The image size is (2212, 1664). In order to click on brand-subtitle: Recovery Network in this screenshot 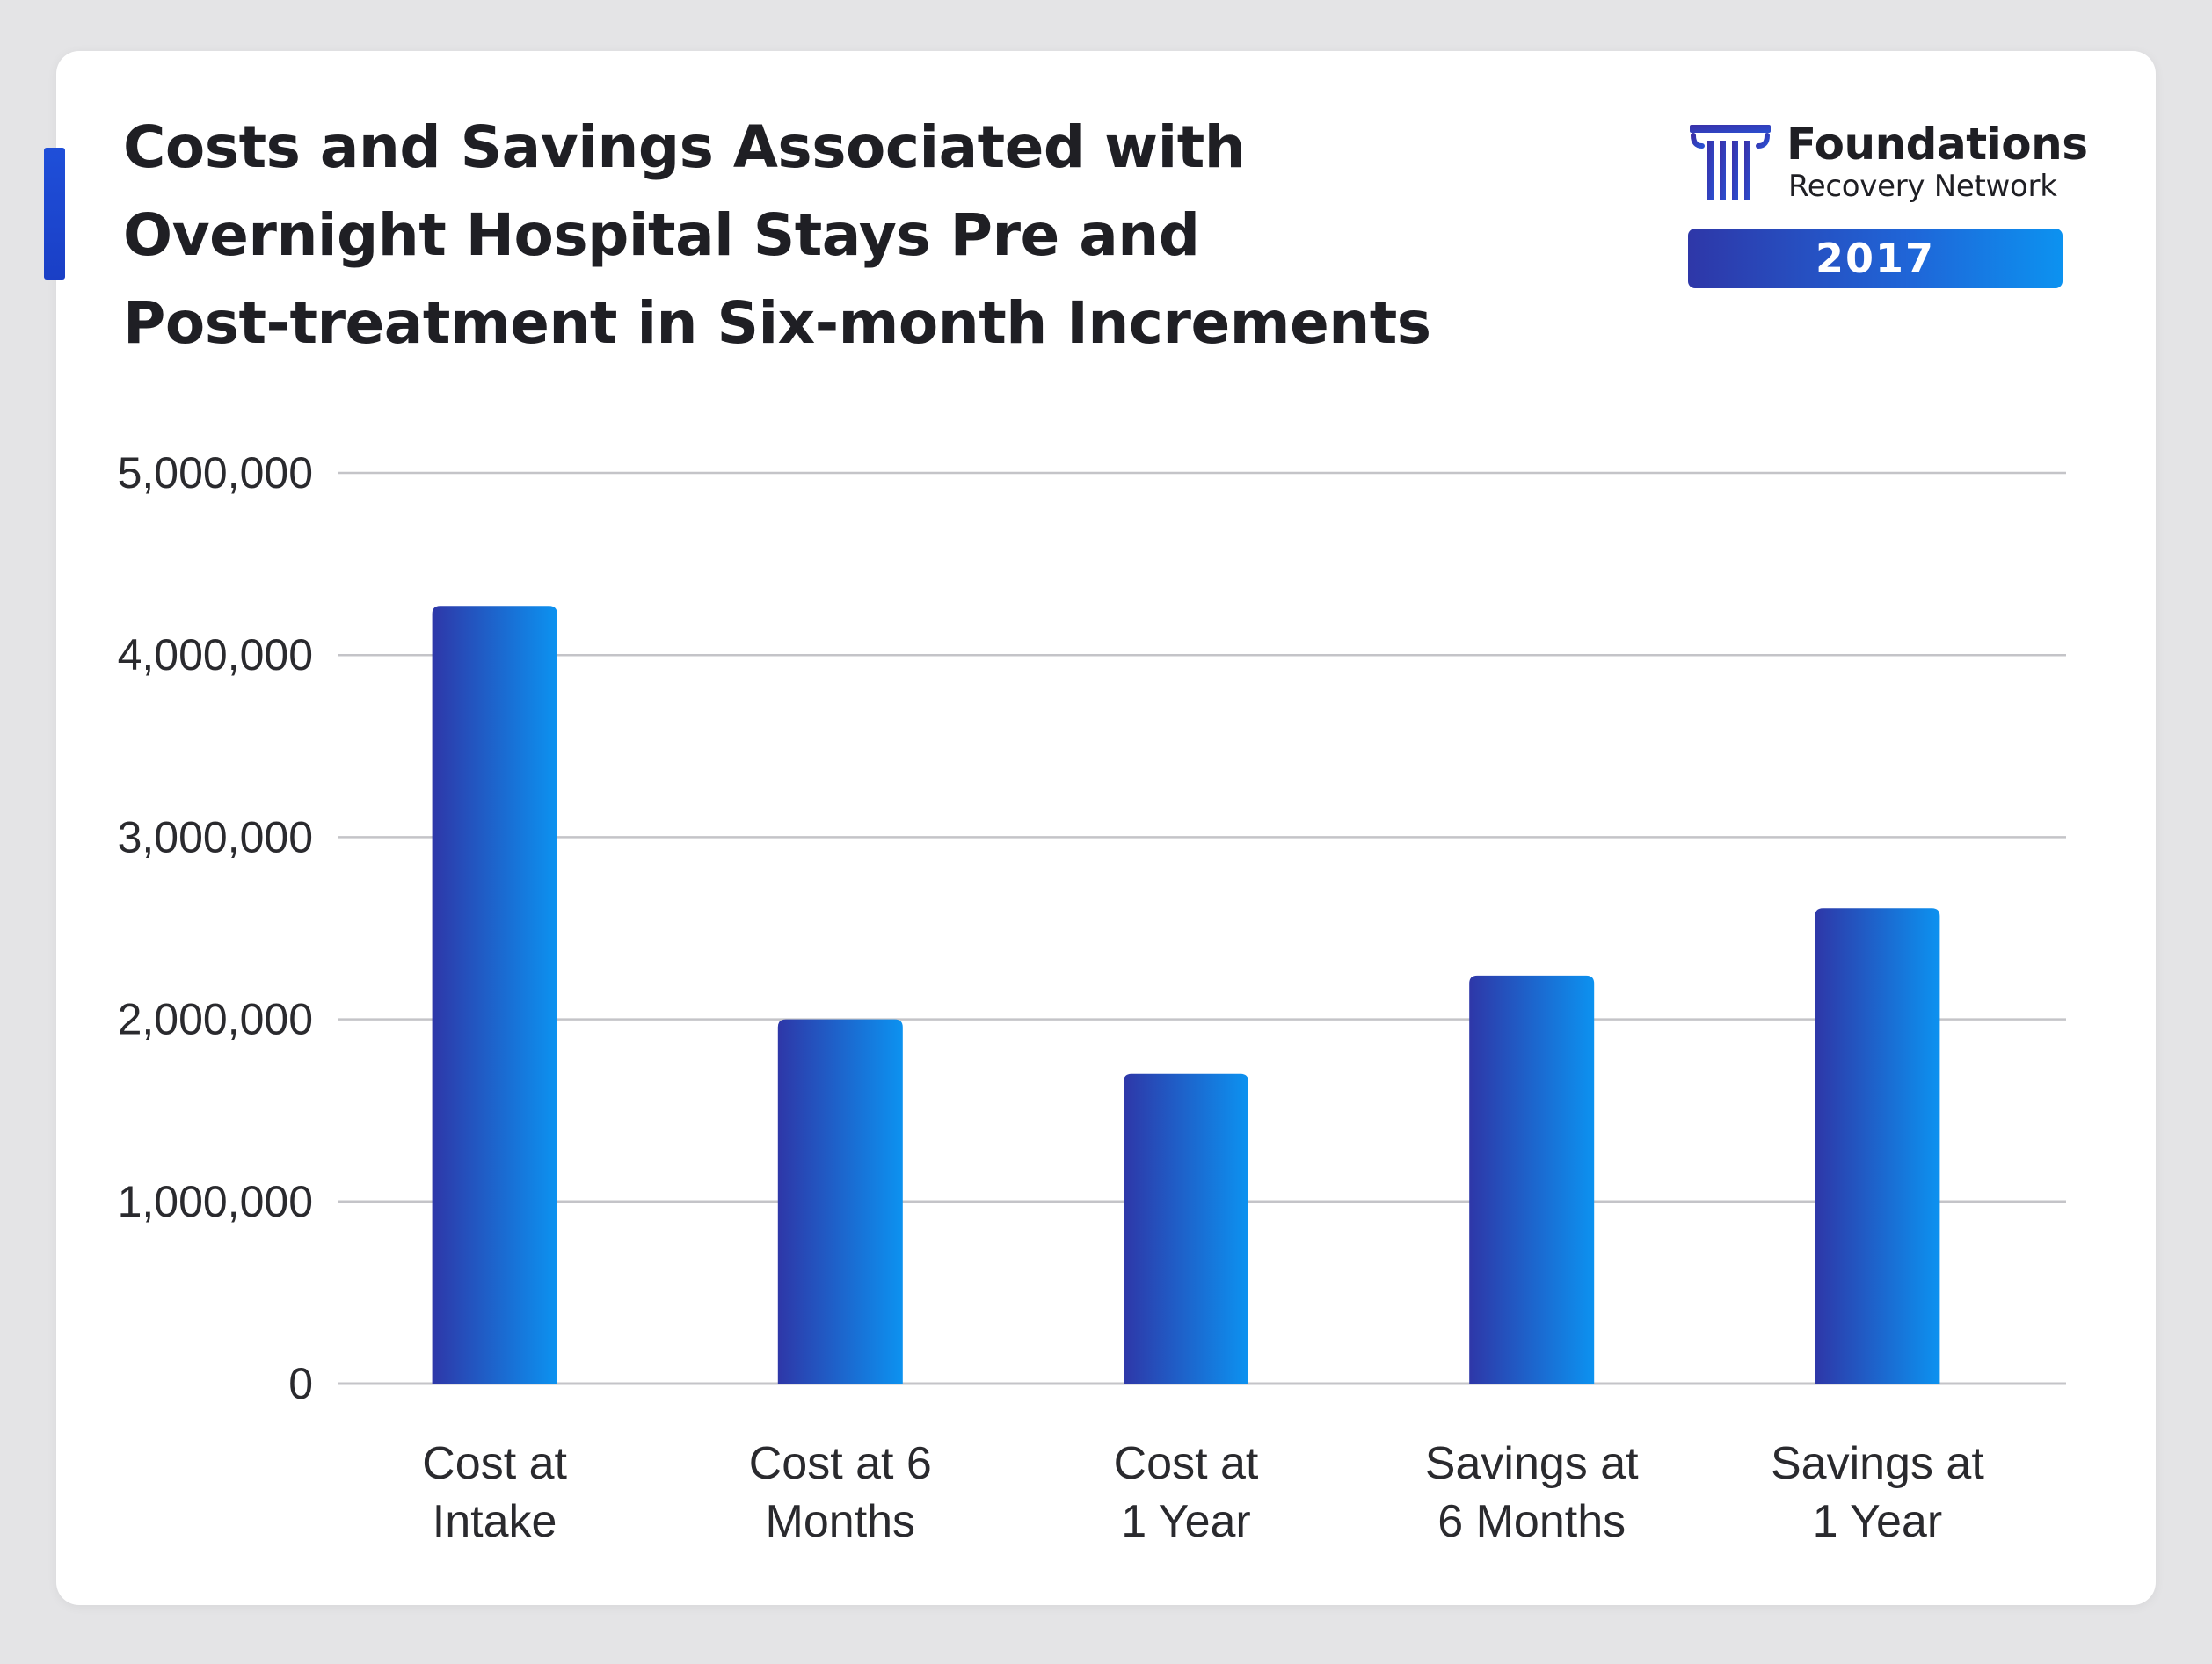, I will do `click(1922, 186)`.